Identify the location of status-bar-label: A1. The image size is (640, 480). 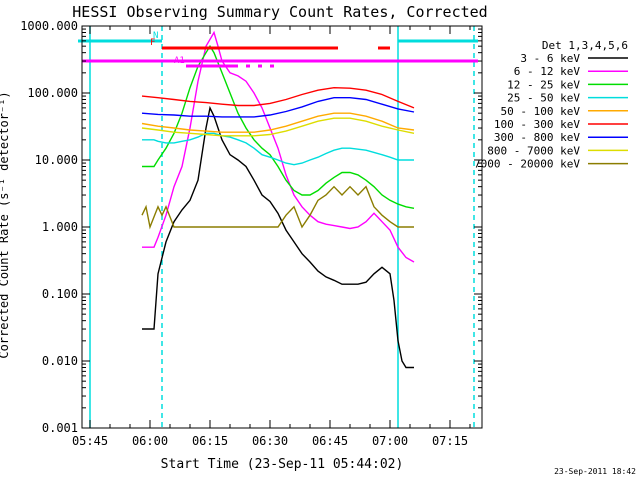
(179, 61).